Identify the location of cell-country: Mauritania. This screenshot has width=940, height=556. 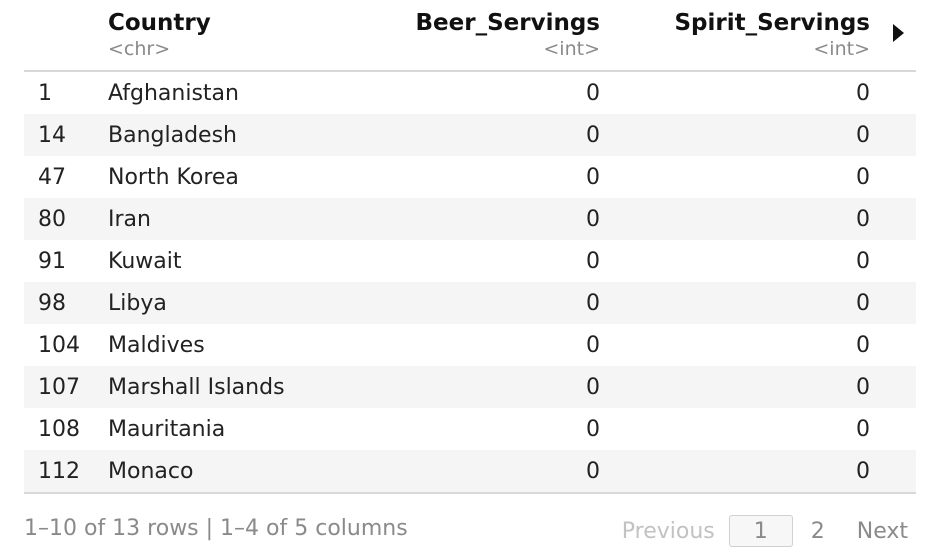
(167, 429).